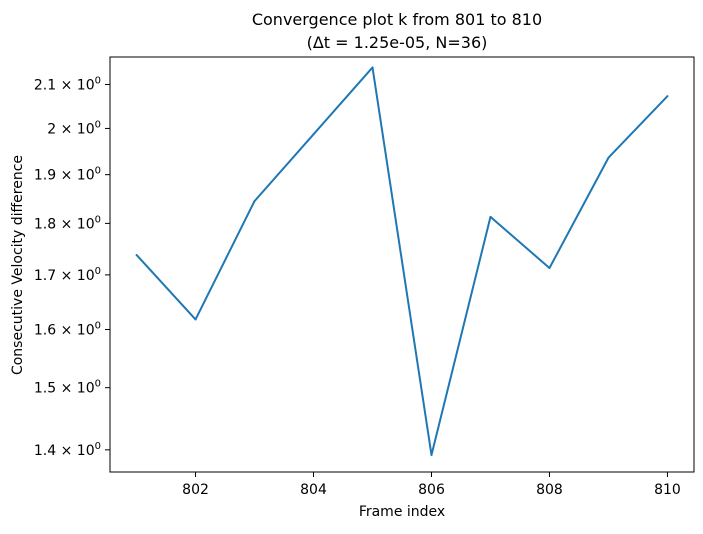 This screenshot has width=703, height=534. What do you see at coordinates (67, 450) in the screenshot?
I see `y-tick-label: 1.4 × 100` at bounding box center [67, 450].